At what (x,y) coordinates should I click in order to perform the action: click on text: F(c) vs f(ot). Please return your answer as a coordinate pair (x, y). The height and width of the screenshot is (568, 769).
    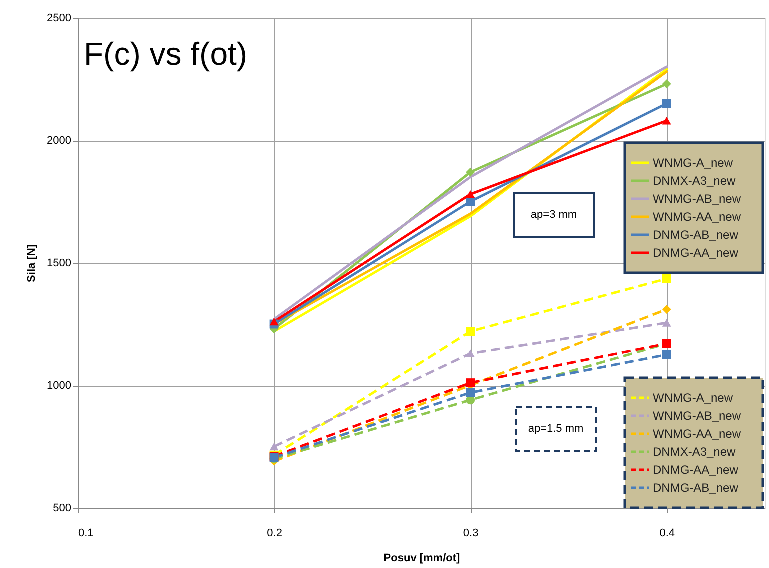
    Looking at the image, I should click on (166, 54).